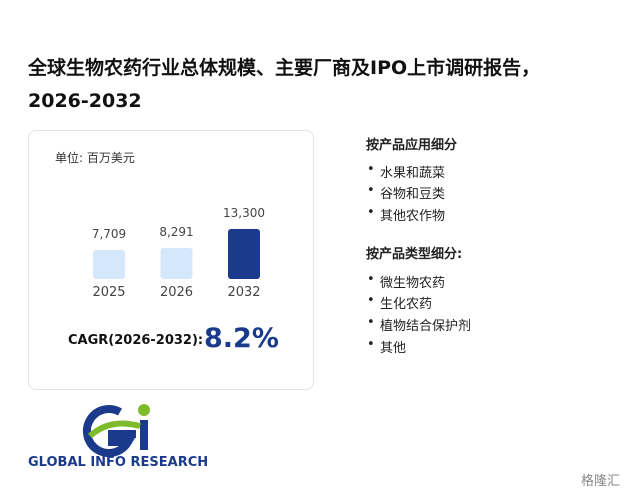 Image resolution: width=630 pixels, height=495 pixels. What do you see at coordinates (109, 234) in the screenshot?
I see `value-label: 7,709` at bounding box center [109, 234].